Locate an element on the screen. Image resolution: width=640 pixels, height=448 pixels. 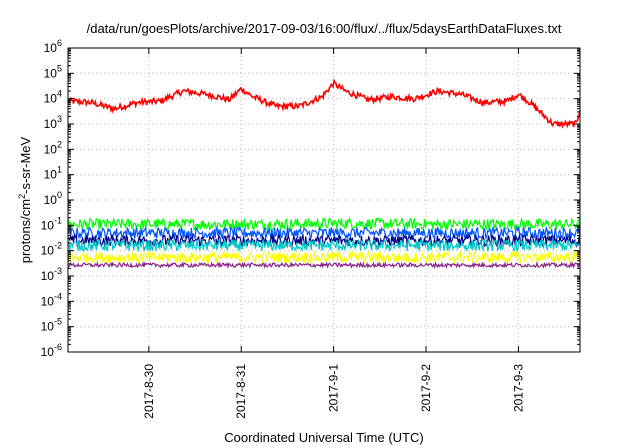
y-tick-exponent: 4 is located at coordinates (59, 94).